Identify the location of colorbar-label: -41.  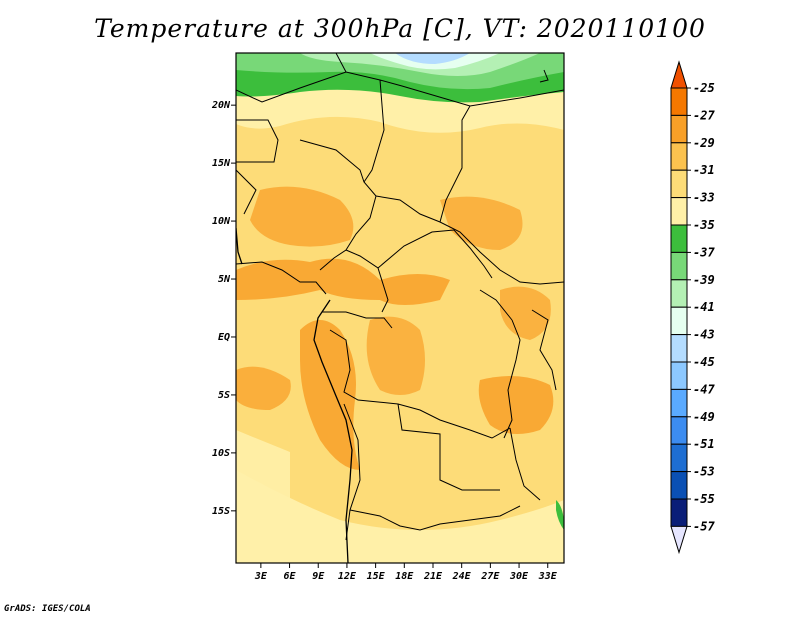
(704, 307).